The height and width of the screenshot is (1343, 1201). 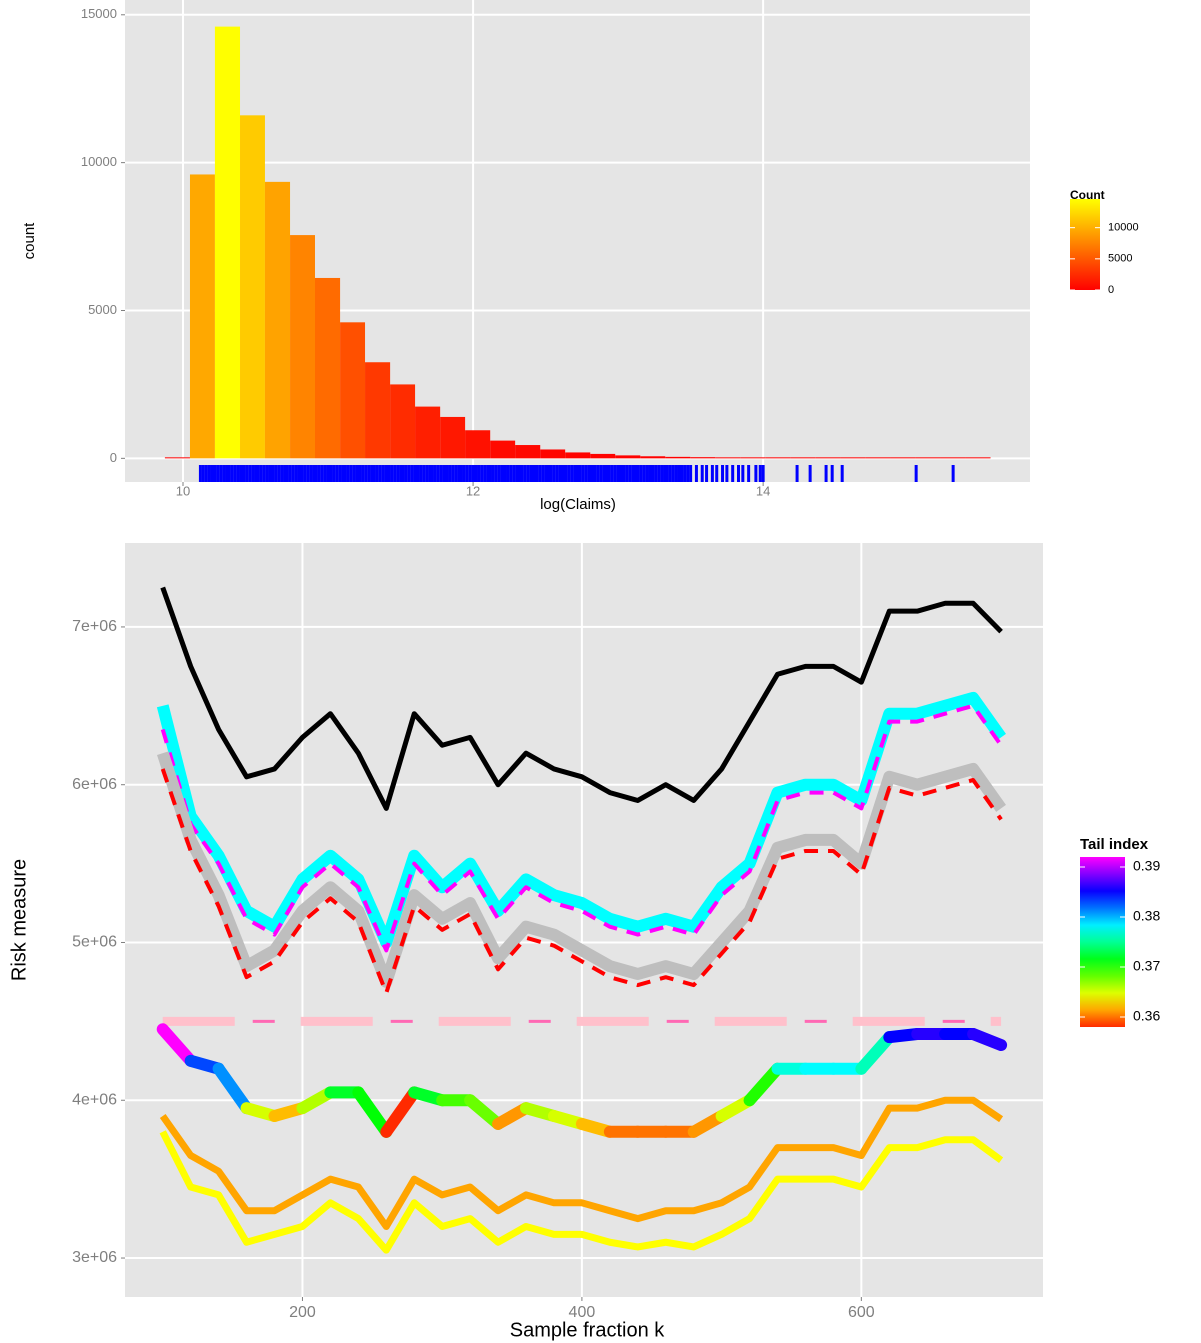 I want to click on legend-label: 0.36, so click(x=1146, y=1016).